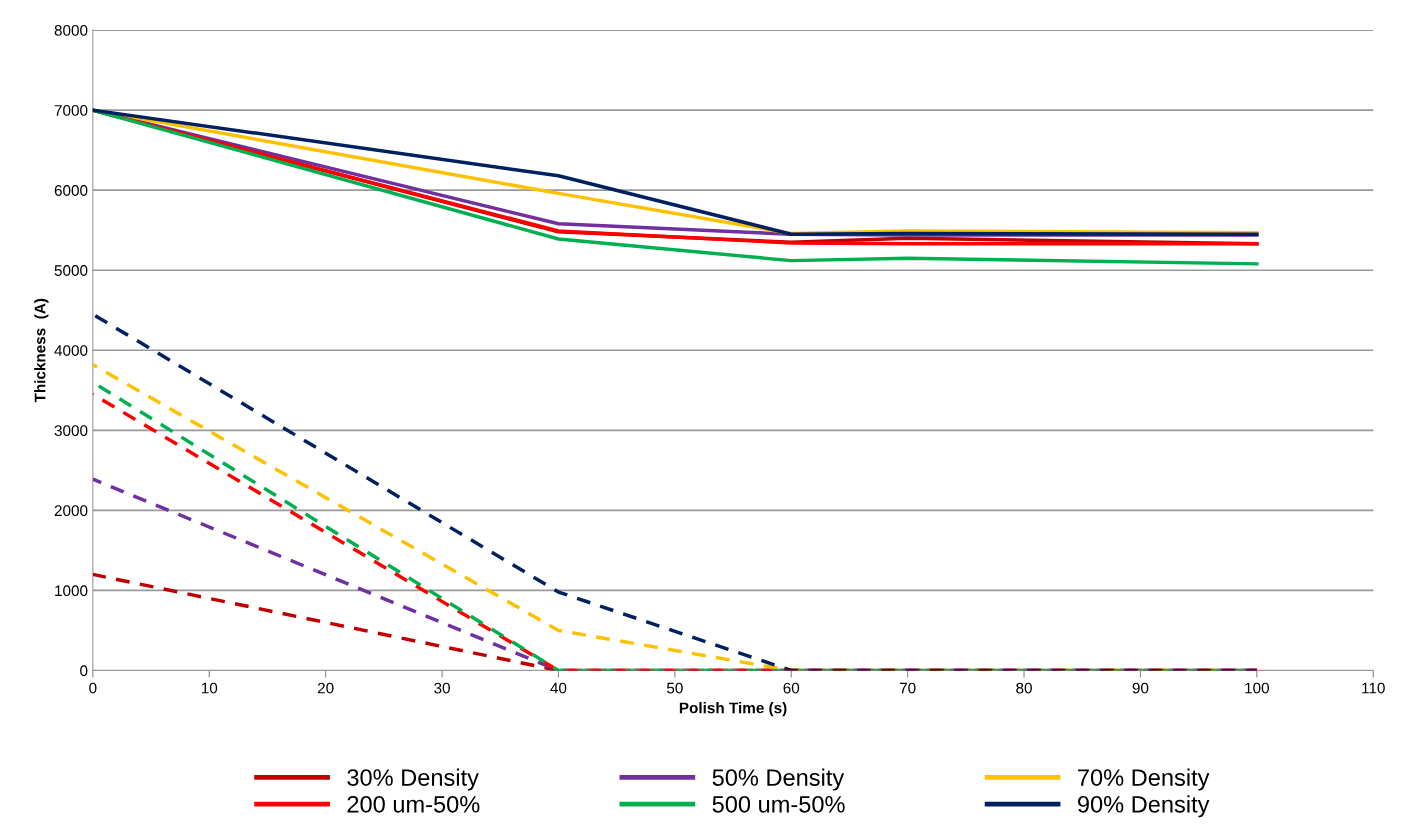  I want to click on y-tick-label: 5000, so click(71, 270).